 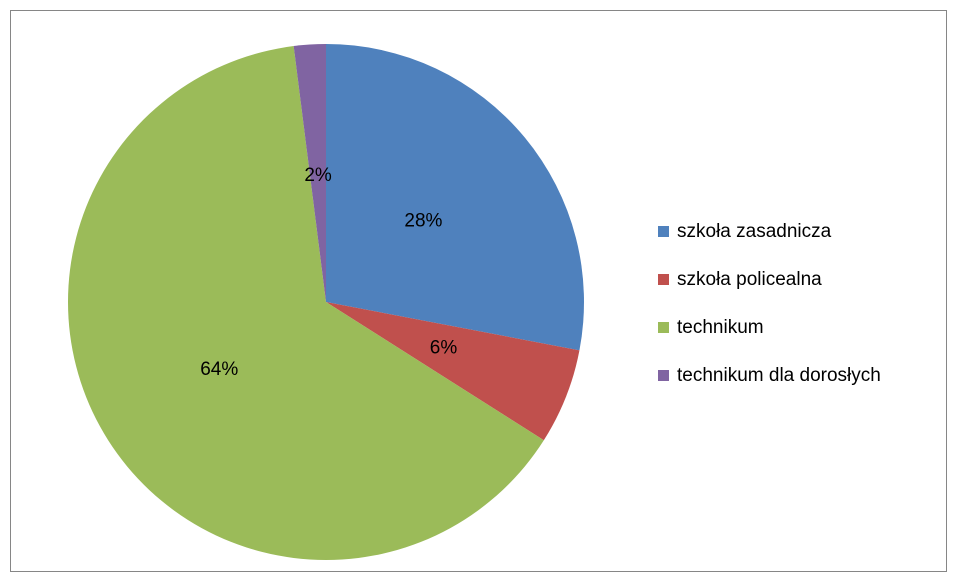 I want to click on legend-label: technikum dla dorosłych, so click(x=779, y=375).